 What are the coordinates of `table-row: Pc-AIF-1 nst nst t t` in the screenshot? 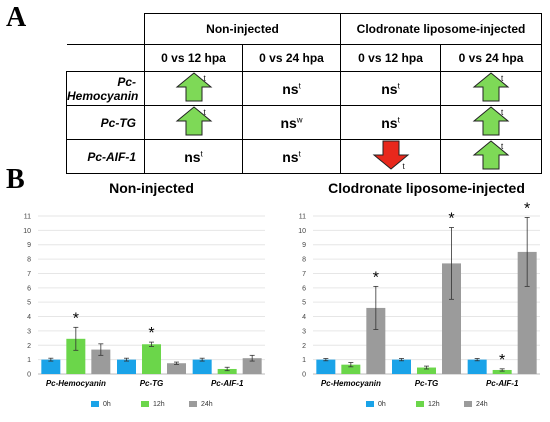 It's located at (304, 156).